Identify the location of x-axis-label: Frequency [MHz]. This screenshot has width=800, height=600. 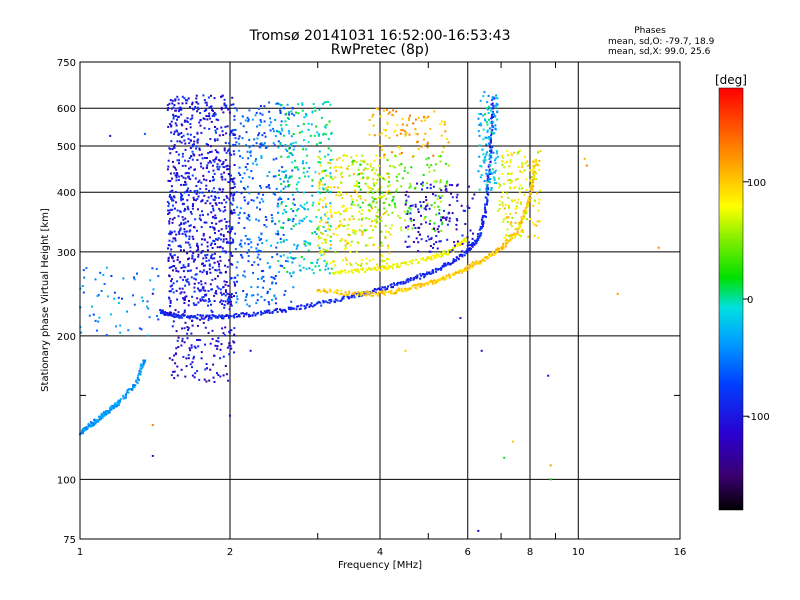
(380, 565).